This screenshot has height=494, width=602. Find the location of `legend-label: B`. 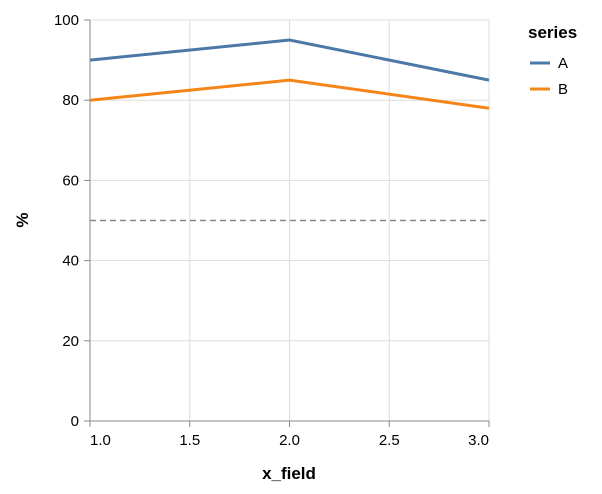

legend-label: B is located at coordinates (563, 89).